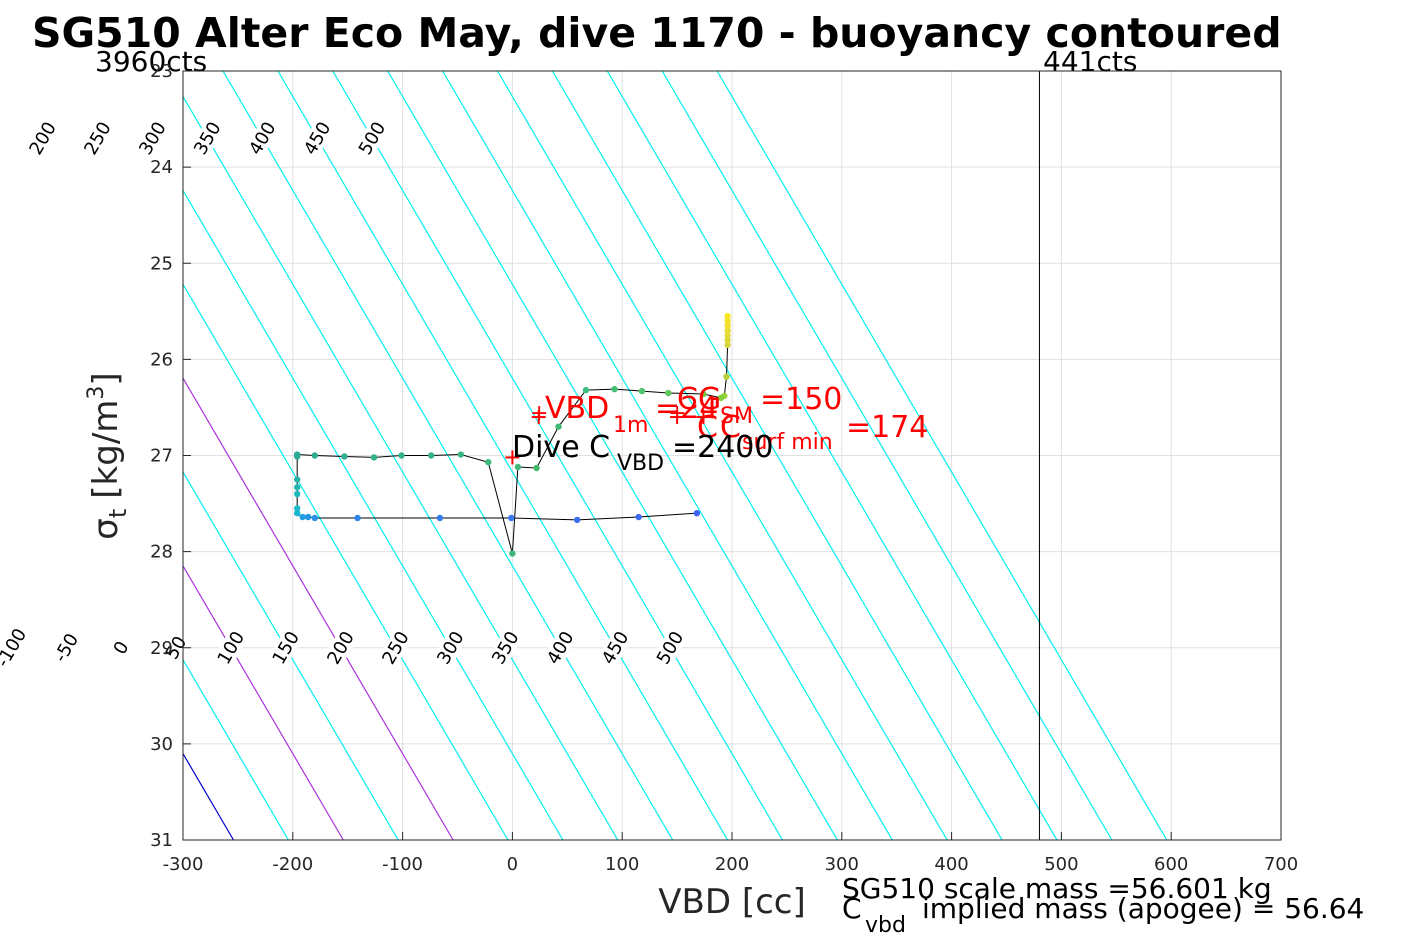  I want to click on csm-main: C, so click(707, 427).